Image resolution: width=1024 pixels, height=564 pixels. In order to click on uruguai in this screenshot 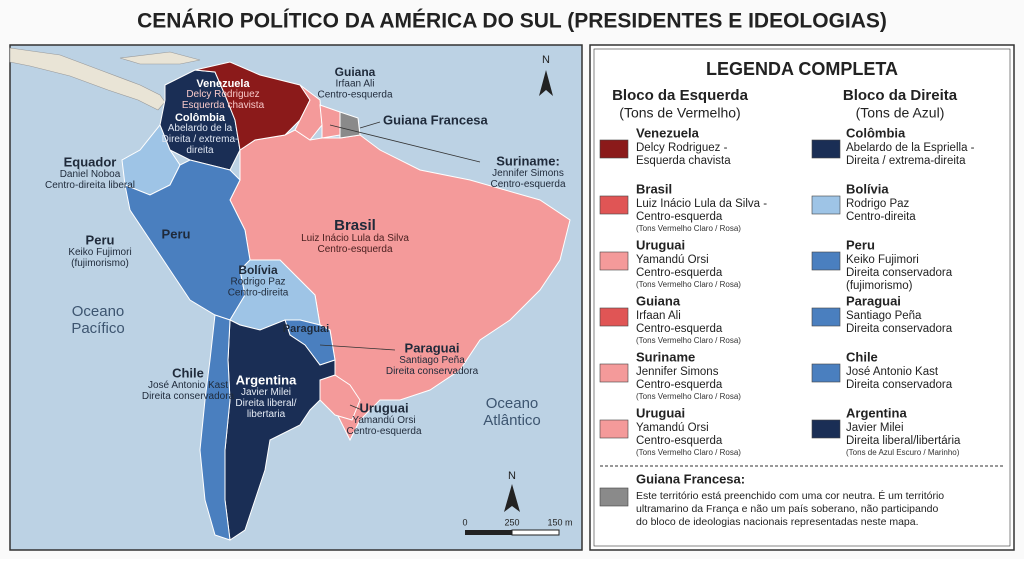, I will do `click(340, 397)`.